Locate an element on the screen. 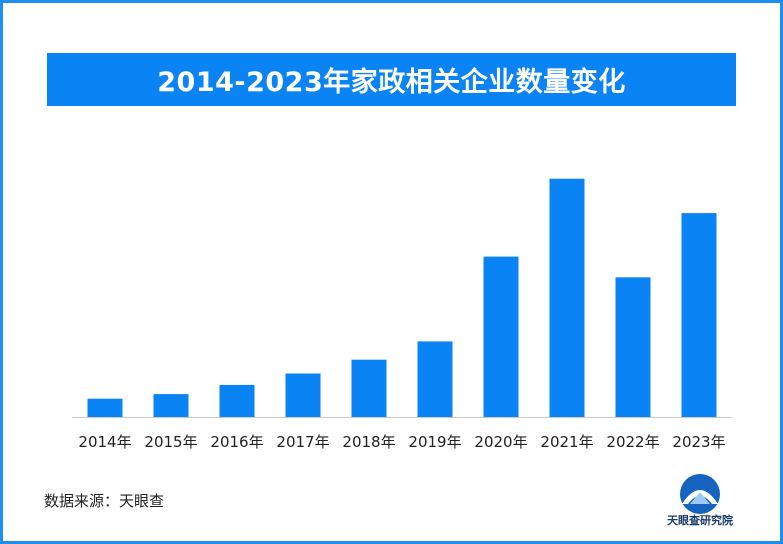 This screenshot has height=544, width=783. tianyancha-logo-icon is located at coordinates (700, 494).